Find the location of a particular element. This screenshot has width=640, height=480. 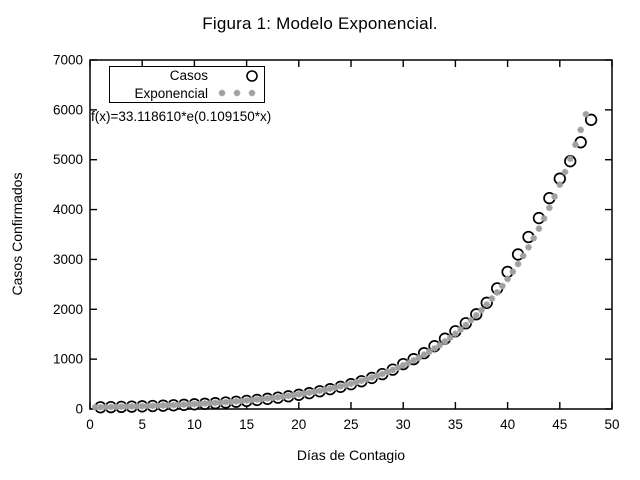

legend-item-exponencial: Exponencial is located at coordinates (187, 93).